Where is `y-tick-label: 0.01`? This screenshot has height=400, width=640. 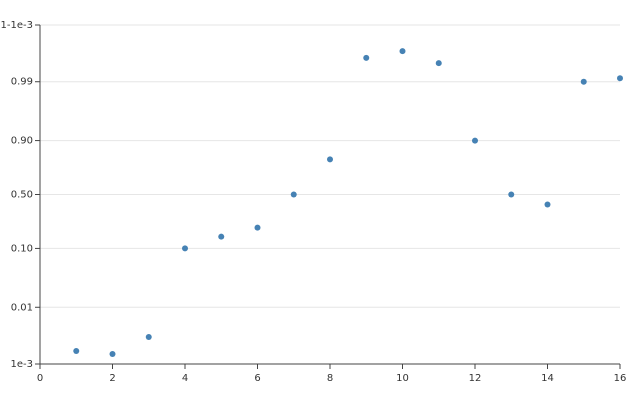 y-tick-label: 0.01 is located at coordinates (22, 307).